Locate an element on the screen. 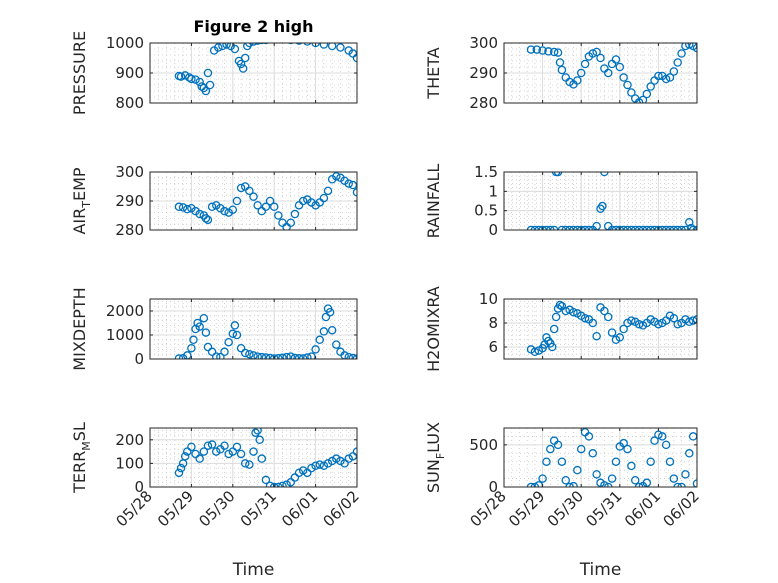  y-axis-label-part: TERR is located at coordinates (79, 472).